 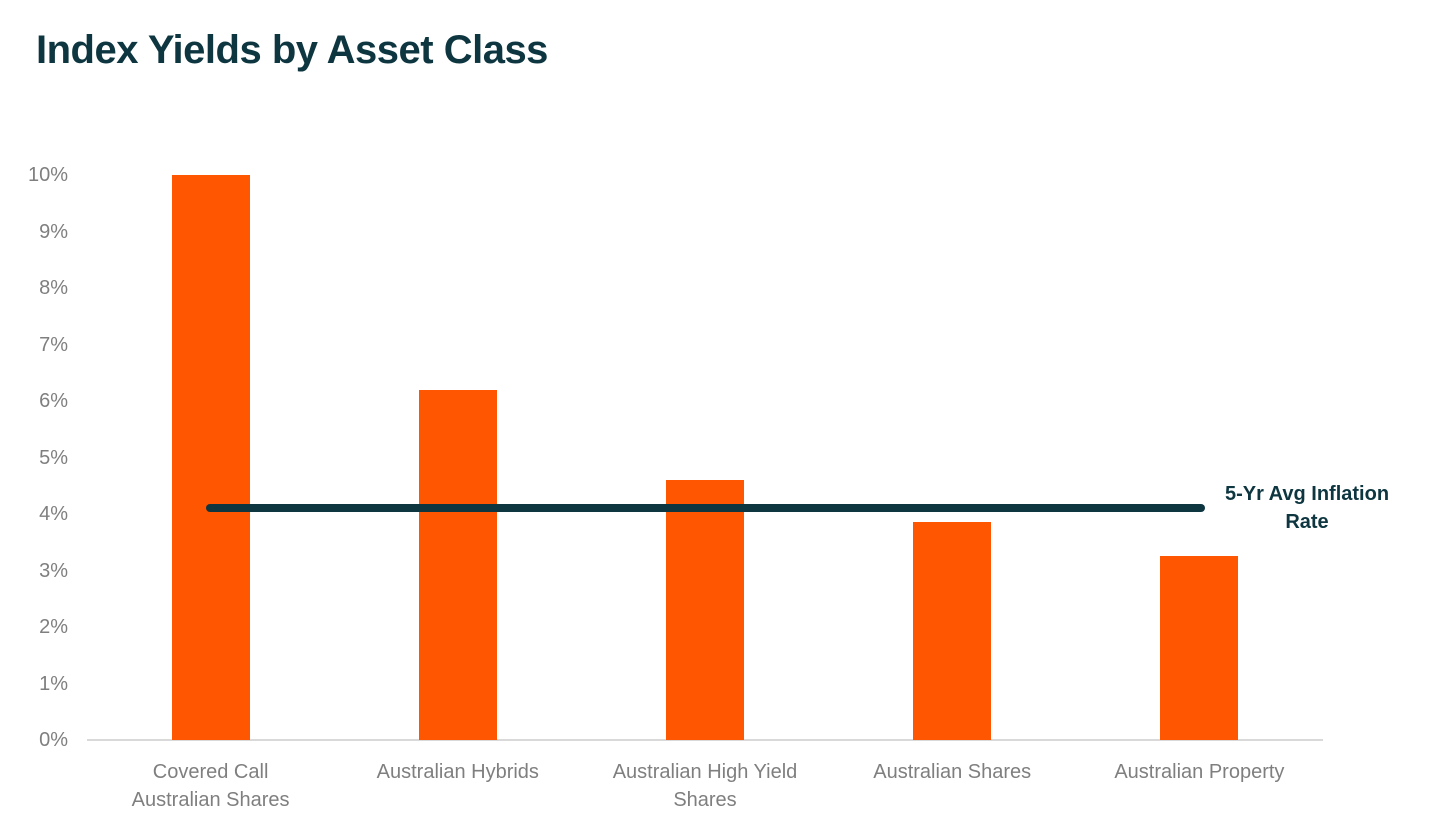 What do you see at coordinates (53, 570) in the screenshot?
I see `y-axis-tick-label: 3%` at bounding box center [53, 570].